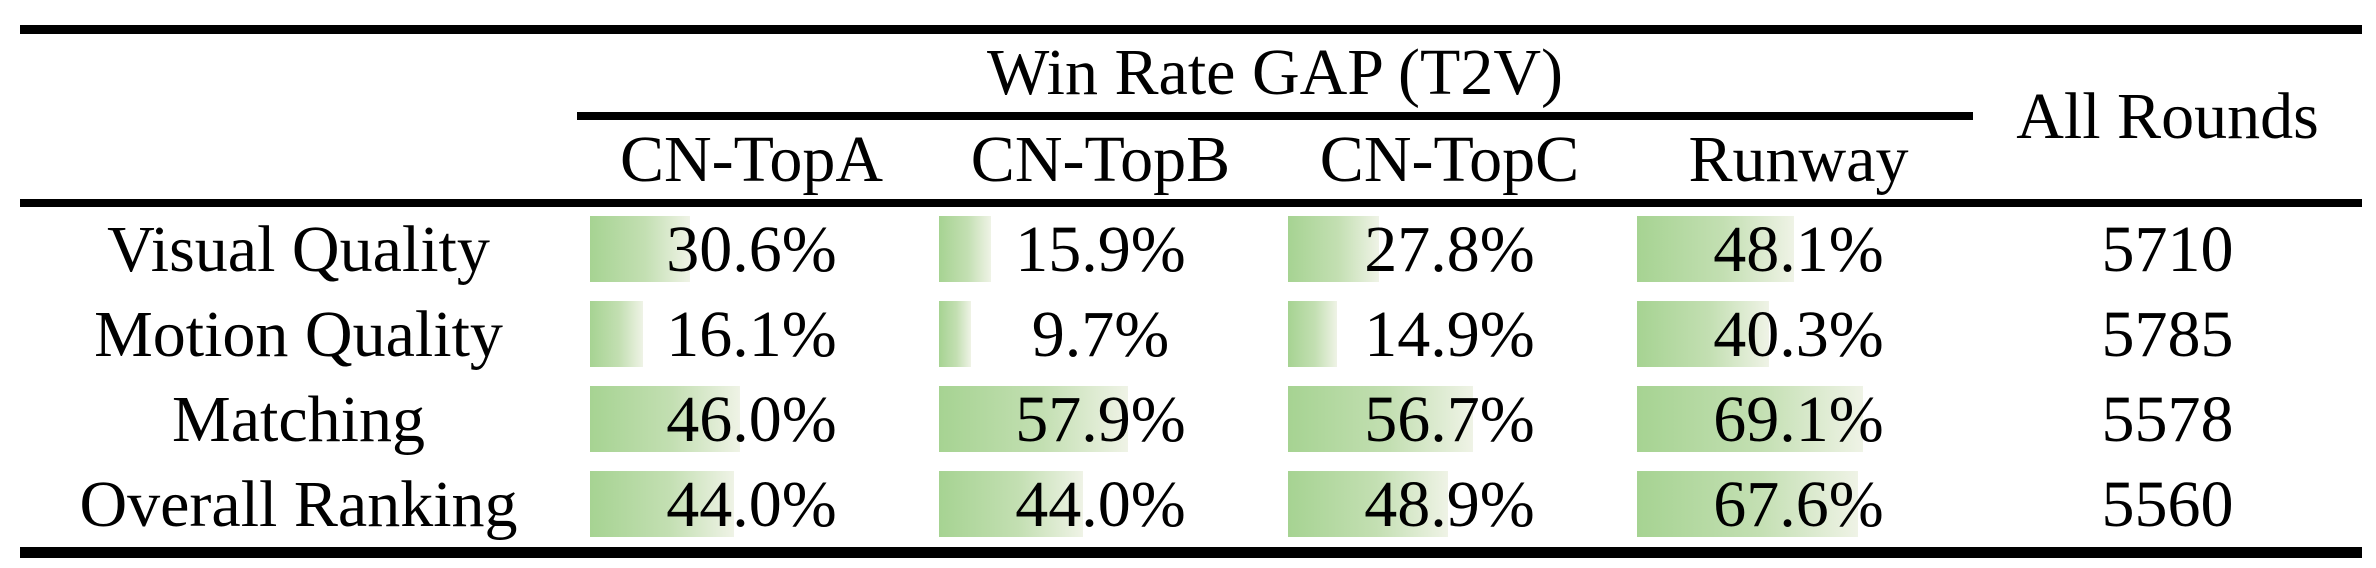  What do you see at coordinates (298, 334) in the screenshot?
I see `row-label: Motion Quality` at bounding box center [298, 334].